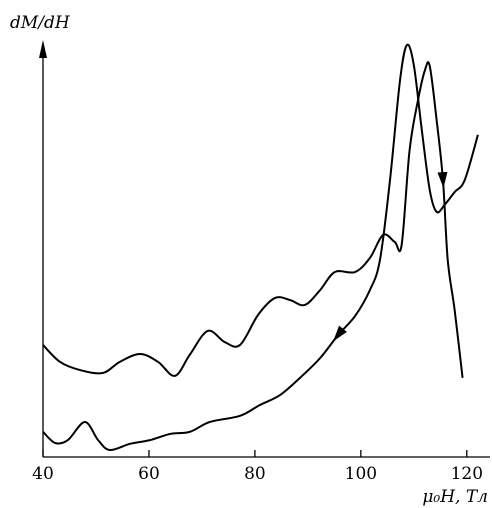  Describe the element at coordinates (255, 474) in the screenshot. I see `x-tick-label: 80` at that location.